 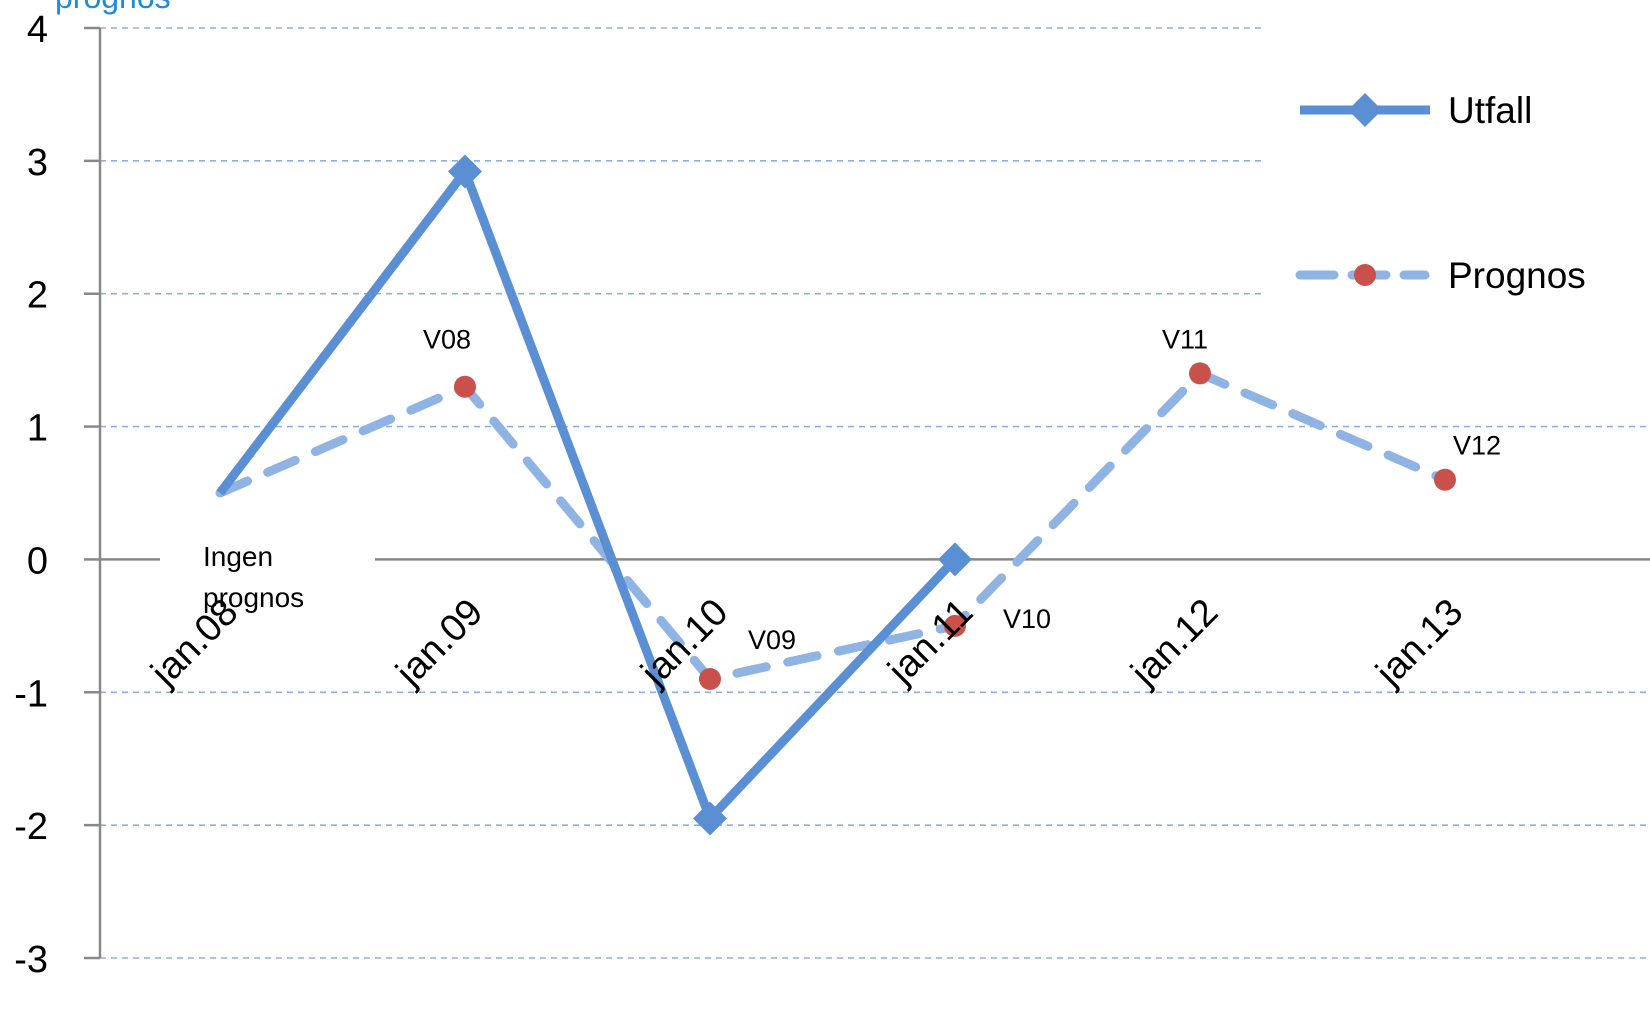 What do you see at coordinates (1420, 643) in the screenshot?
I see `x-tick-label: jan.13` at bounding box center [1420, 643].